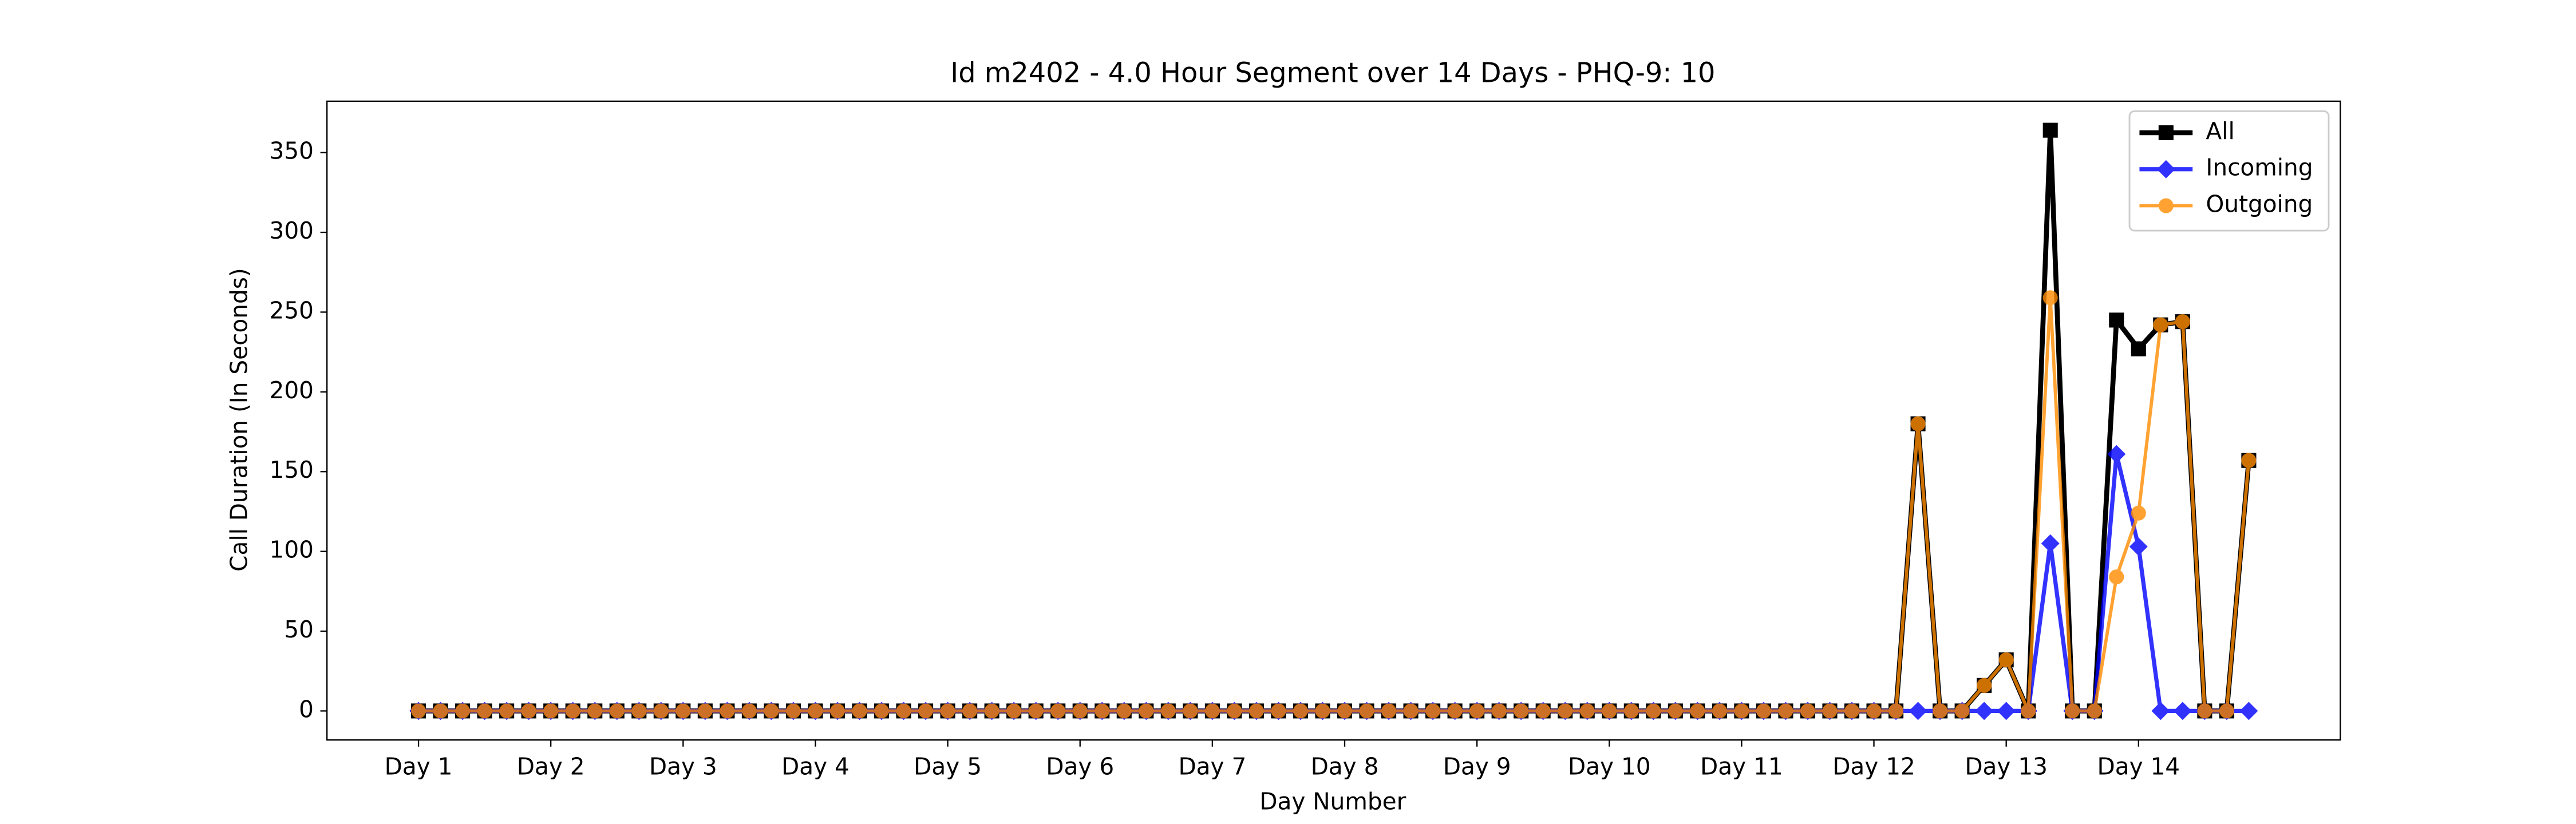  Describe the element at coordinates (2220, 131) in the screenshot. I see `legend-label: All` at that location.